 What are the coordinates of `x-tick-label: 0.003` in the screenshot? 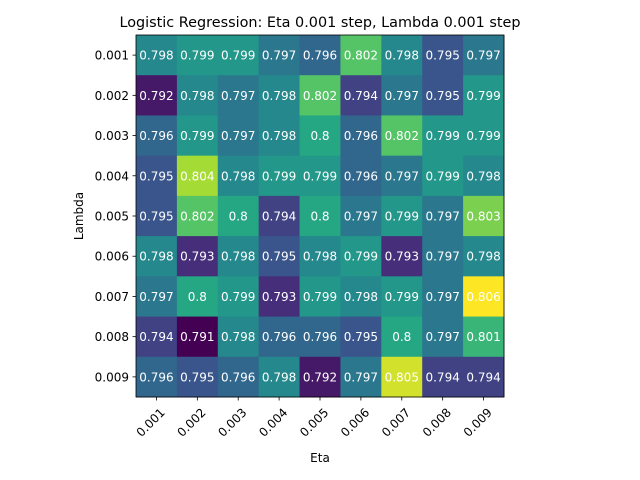 It's located at (232, 422).